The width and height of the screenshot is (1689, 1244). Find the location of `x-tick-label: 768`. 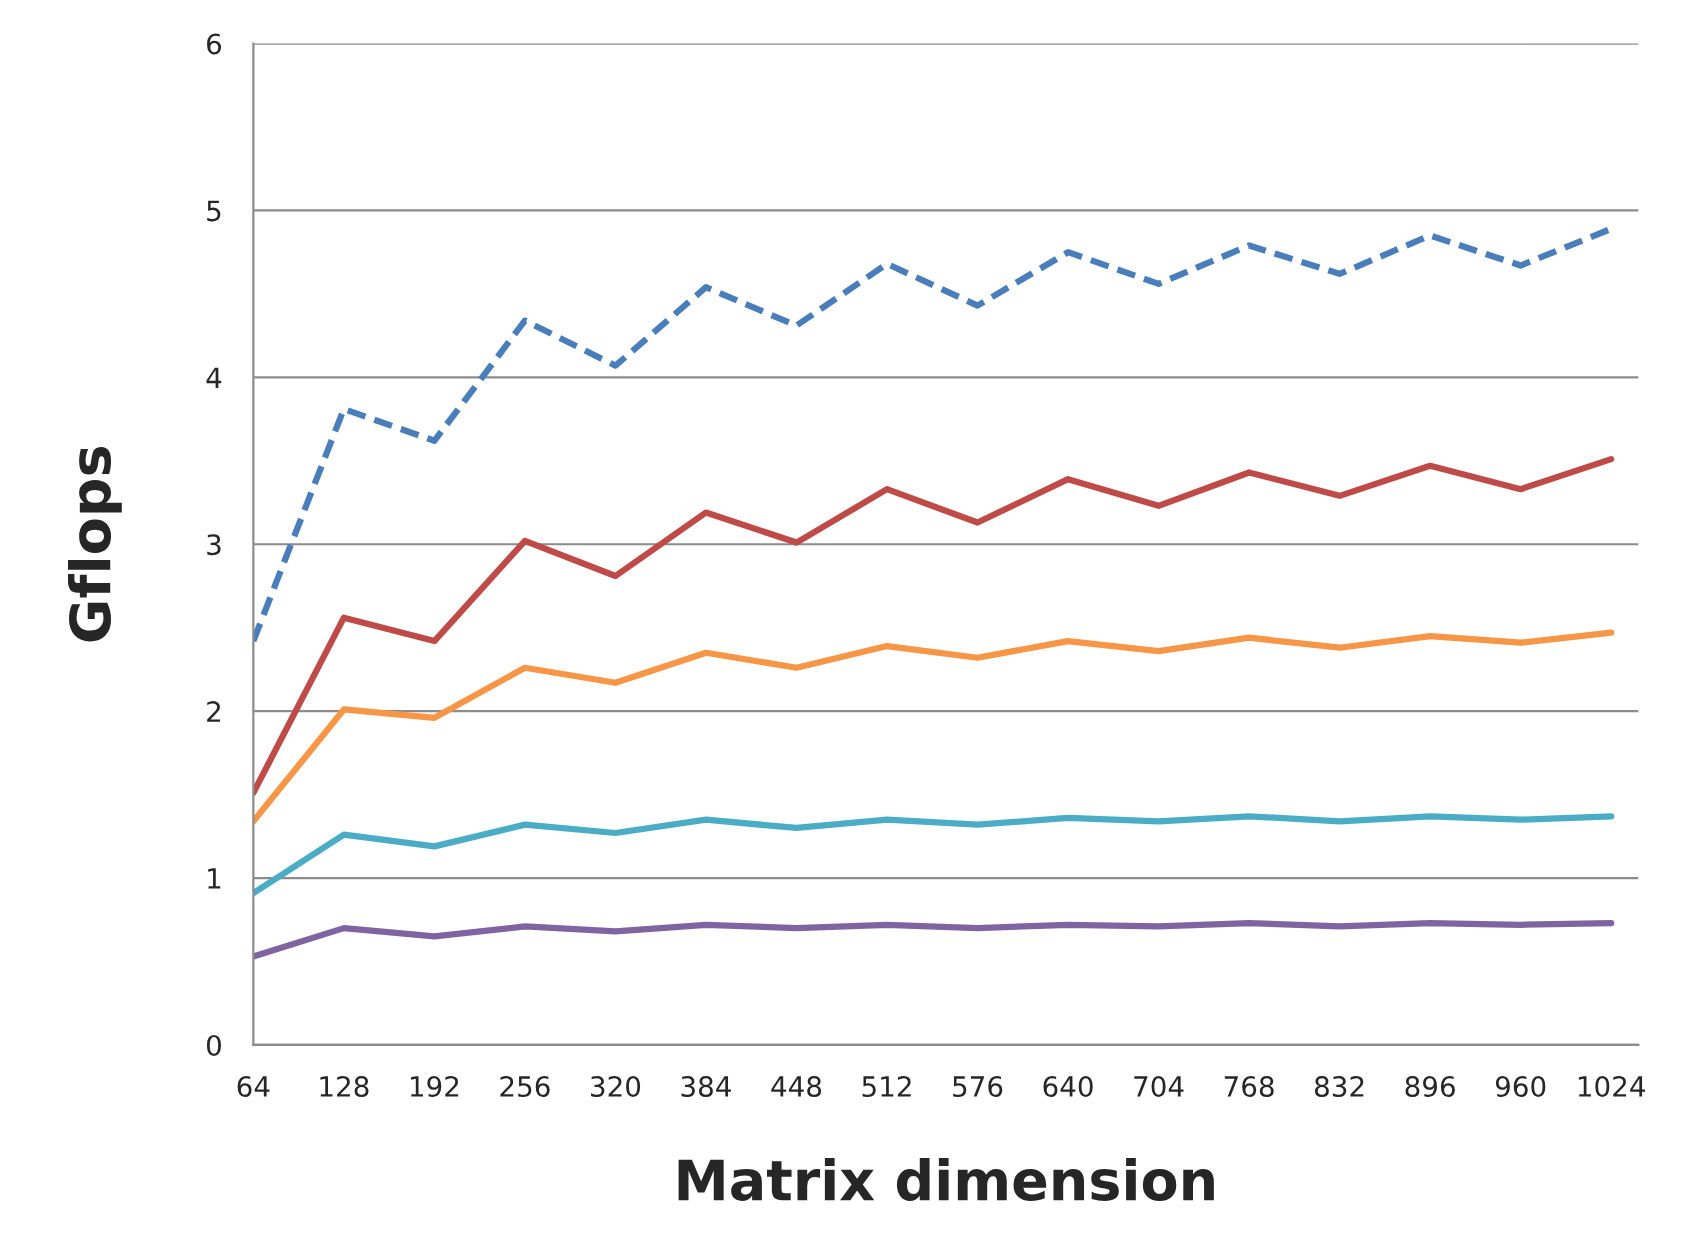

x-tick-label: 768 is located at coordinates (1249, 1087).